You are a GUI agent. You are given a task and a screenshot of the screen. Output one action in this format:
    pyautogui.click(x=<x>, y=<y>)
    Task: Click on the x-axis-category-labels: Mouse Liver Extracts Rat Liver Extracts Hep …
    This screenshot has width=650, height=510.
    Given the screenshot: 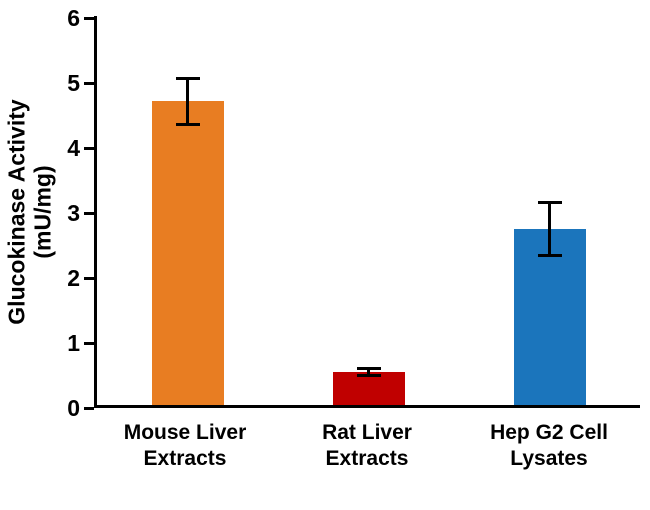 What is the action you would take?
    pyautogui.click(x=367, y=440)
    